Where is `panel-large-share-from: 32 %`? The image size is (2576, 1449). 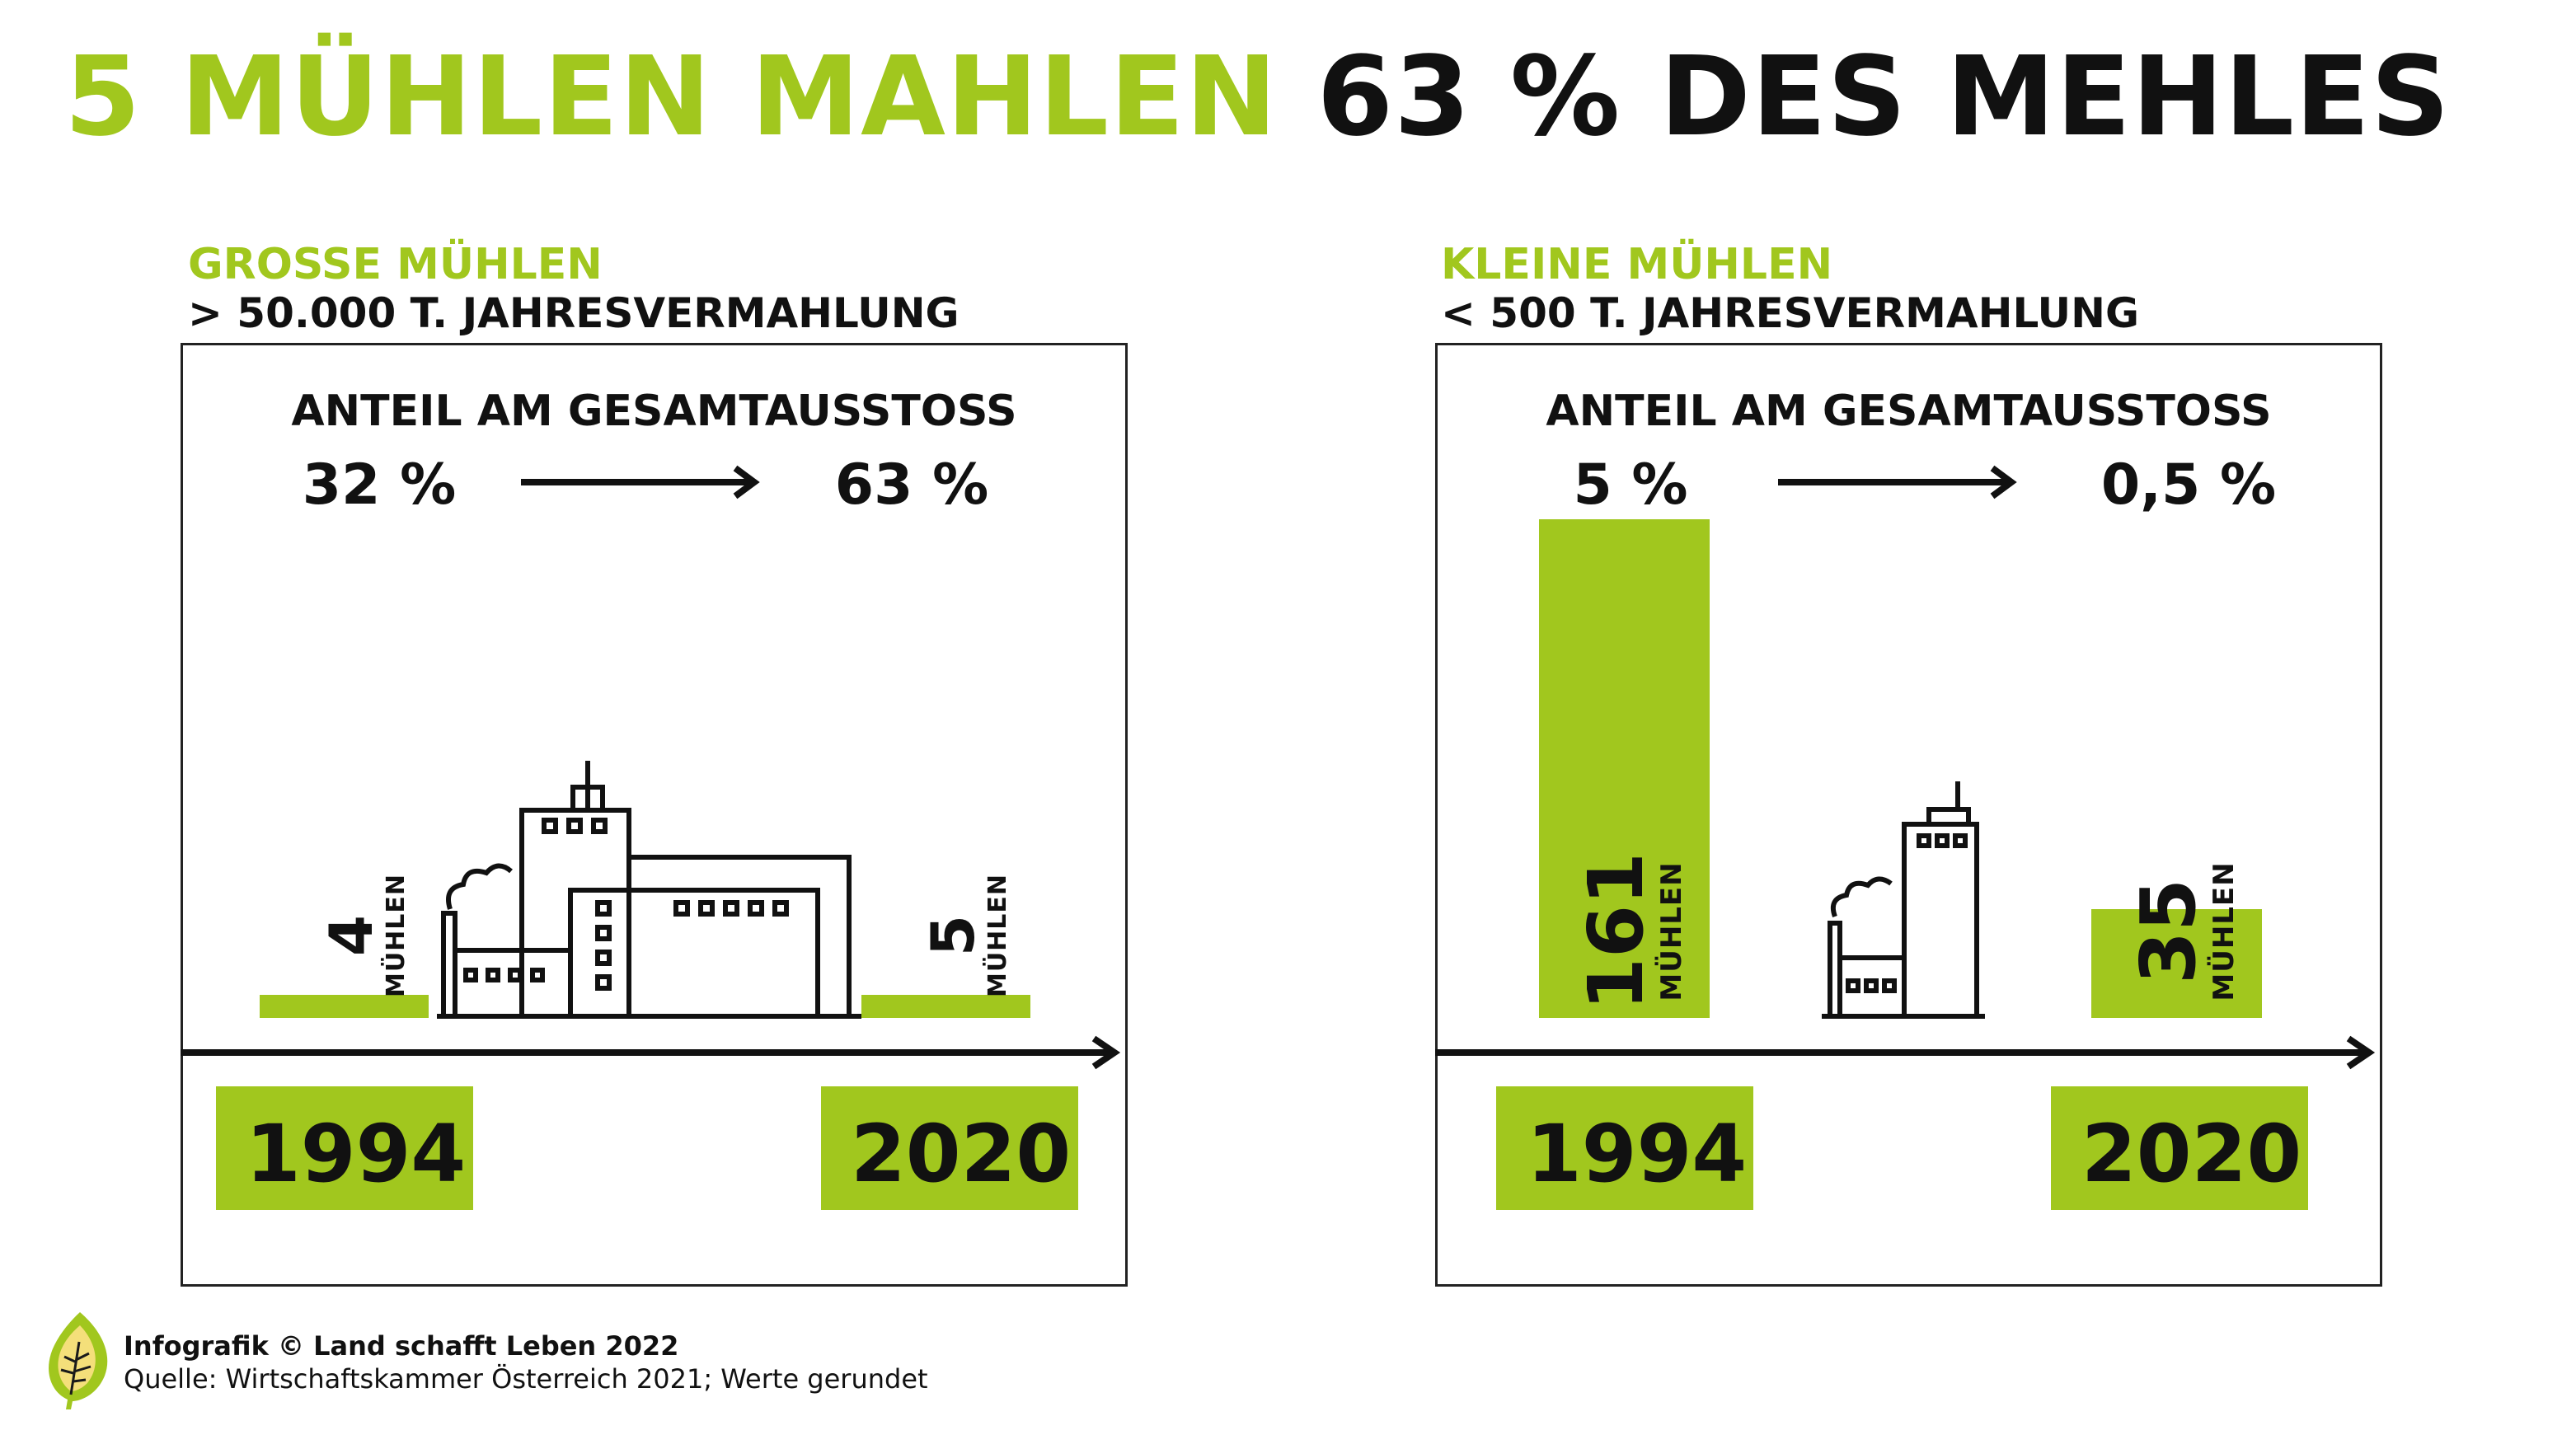
panel-large-share-from: 32 % is located at coordinates (379, 486).